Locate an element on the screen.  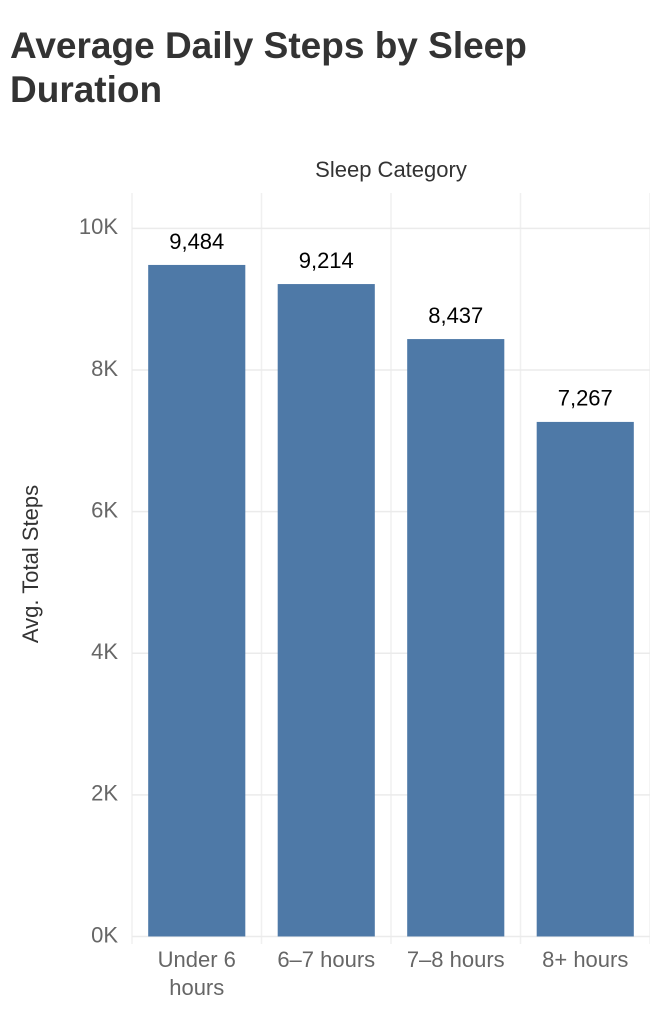
value-label: 7,267 is located at coordinates (585, 398).